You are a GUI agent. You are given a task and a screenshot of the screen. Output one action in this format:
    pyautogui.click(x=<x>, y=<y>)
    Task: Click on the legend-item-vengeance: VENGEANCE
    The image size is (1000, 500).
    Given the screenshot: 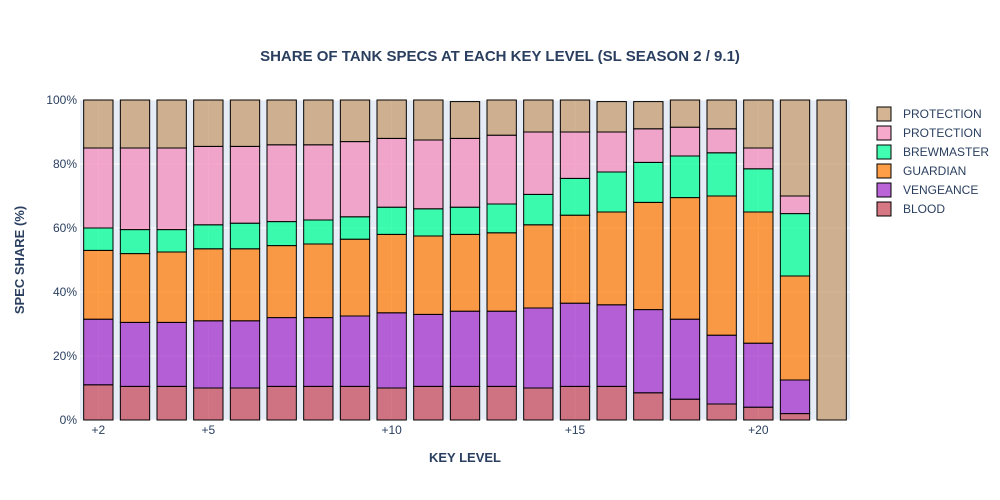 What is the action you would take?
    pyautogui.click(x=927, y=190)
    